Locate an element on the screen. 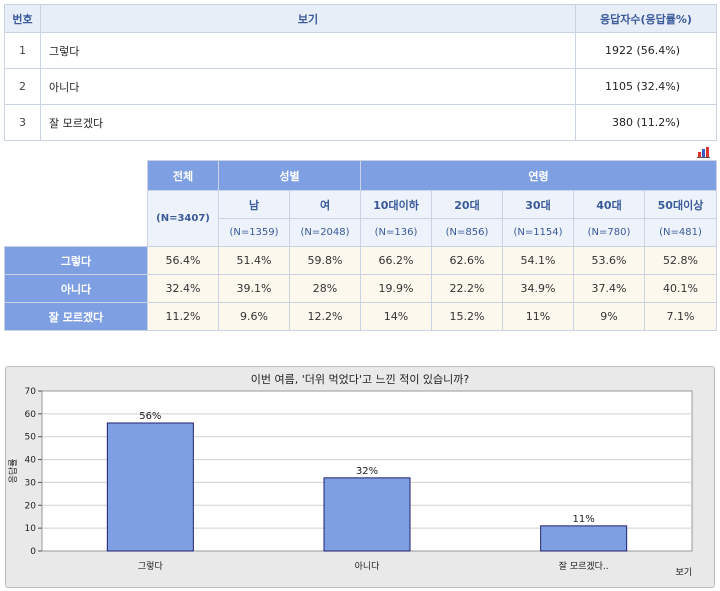 The width and height of the screenshot is (720, 591). row-label: 잘 모르겠다 is located at coordinates (76, 316).